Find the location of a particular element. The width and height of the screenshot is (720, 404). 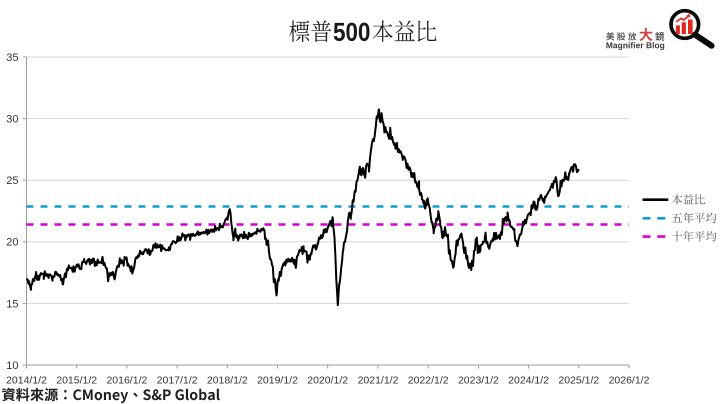

svg-text: 2016/1/2 is located at coordinates (126, 380).